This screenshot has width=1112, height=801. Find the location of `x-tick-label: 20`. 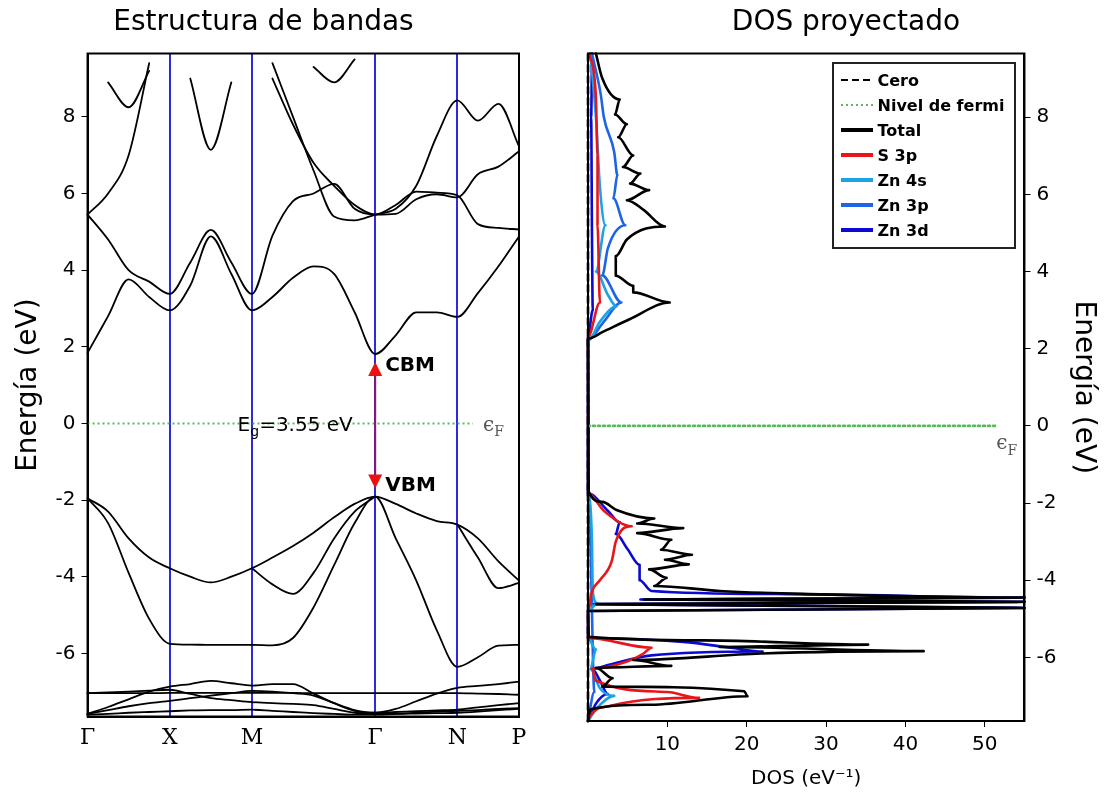

x-tick-label: 20 is located at coordinates (746, 743).